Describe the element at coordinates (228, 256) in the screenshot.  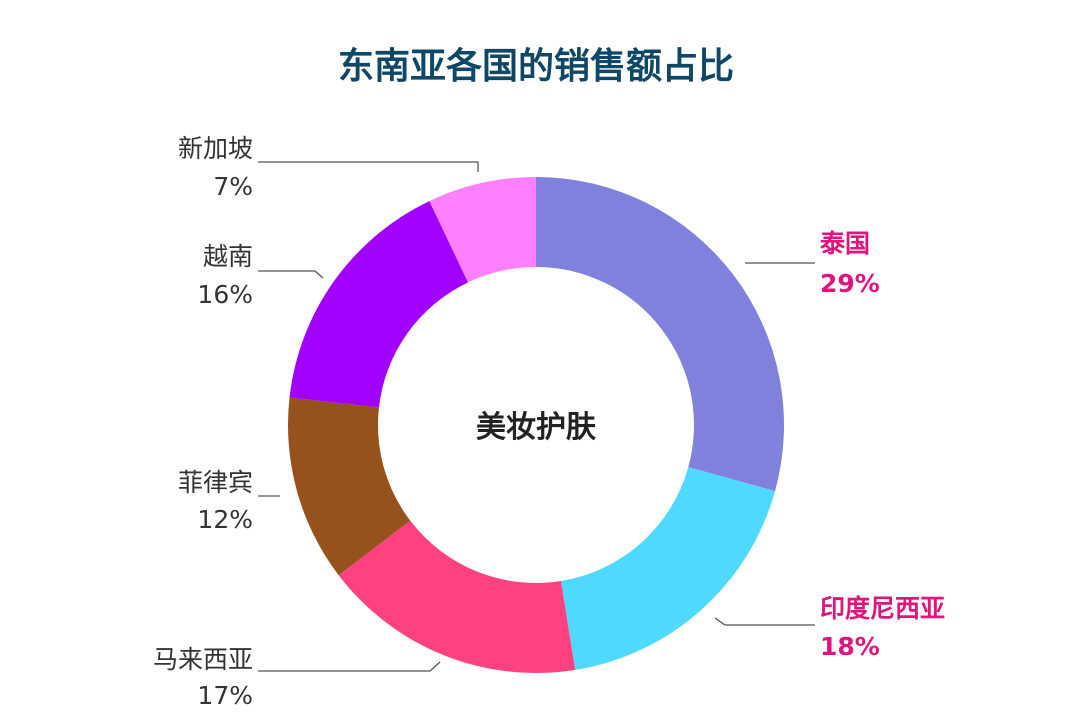
I see `slice-5-category-label: 越南` at that location.